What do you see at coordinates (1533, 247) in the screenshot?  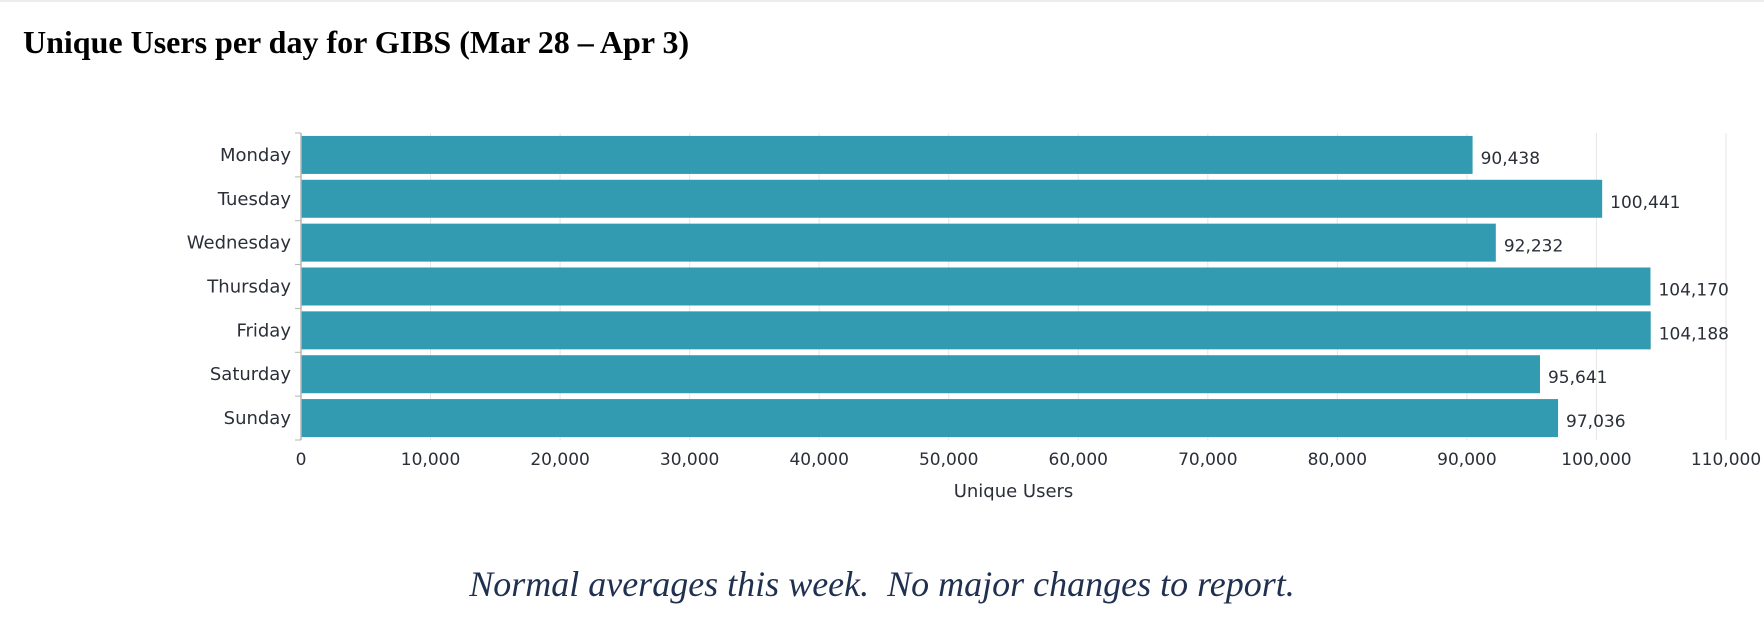 I see `value-label: 92,232` at bounding box center [1533, 247].